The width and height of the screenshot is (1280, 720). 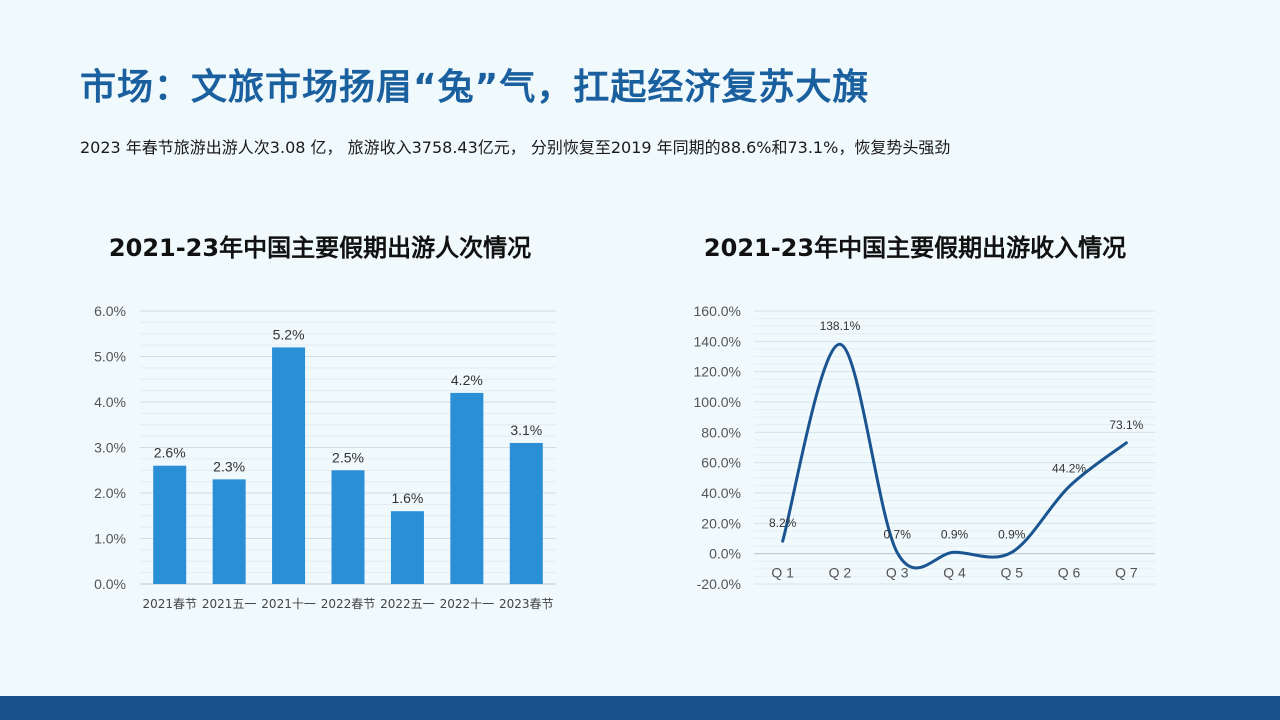 What do you see at coordinates (898, 535) in the screenshot?
I see `data-label: 0.7%` at bounding box center [898, 535].